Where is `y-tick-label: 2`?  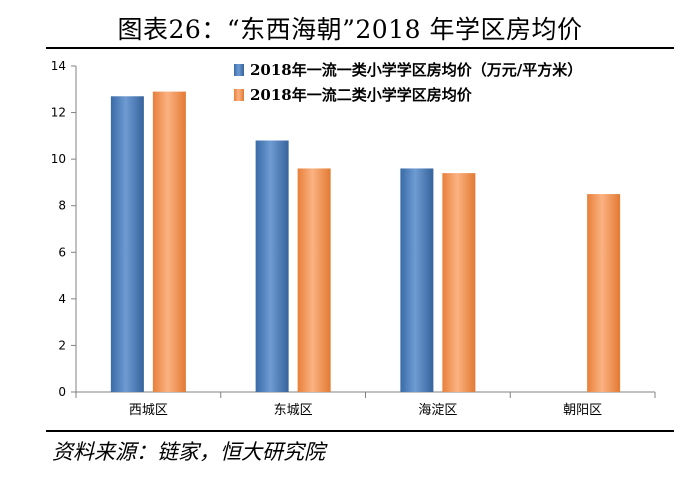
y-tick-label: 2 is located at coordinates (62, 345).